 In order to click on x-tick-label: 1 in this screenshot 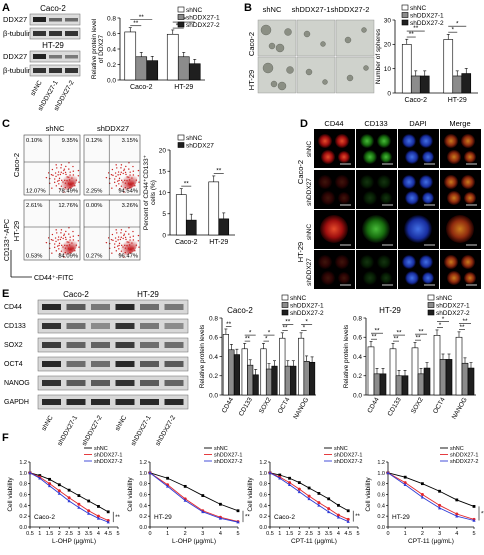, I will do `click(167, 534)`.